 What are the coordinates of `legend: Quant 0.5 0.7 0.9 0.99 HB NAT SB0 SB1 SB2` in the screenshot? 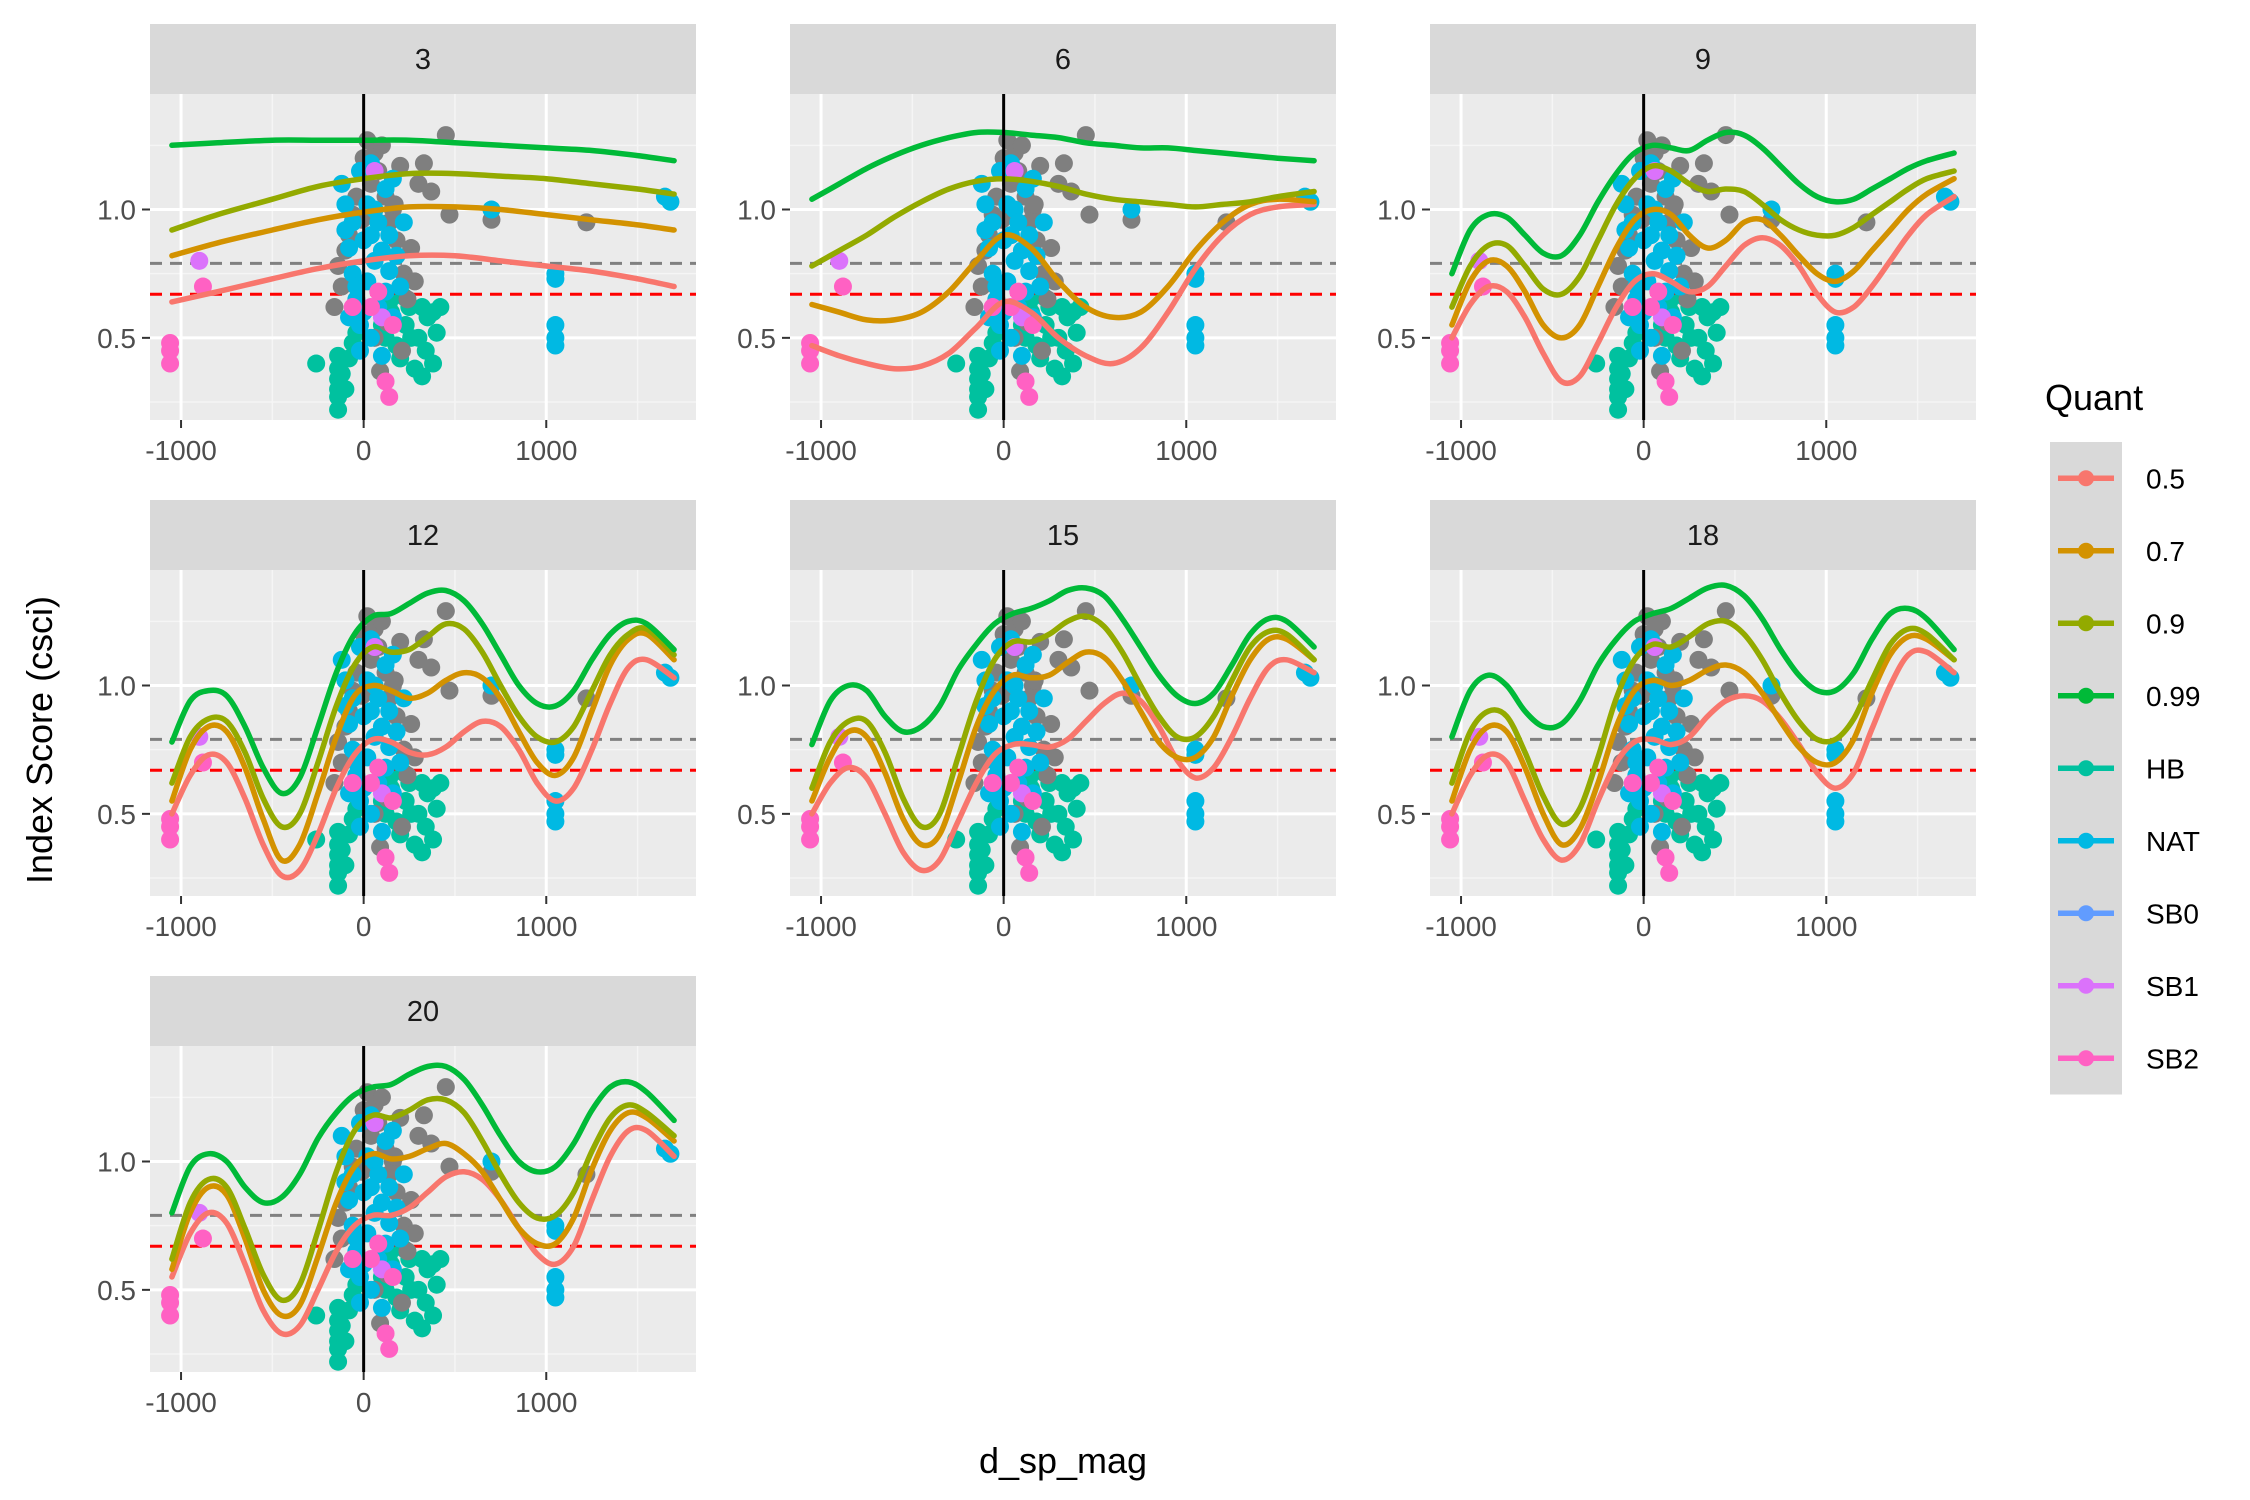 It's located at (2123, 736).